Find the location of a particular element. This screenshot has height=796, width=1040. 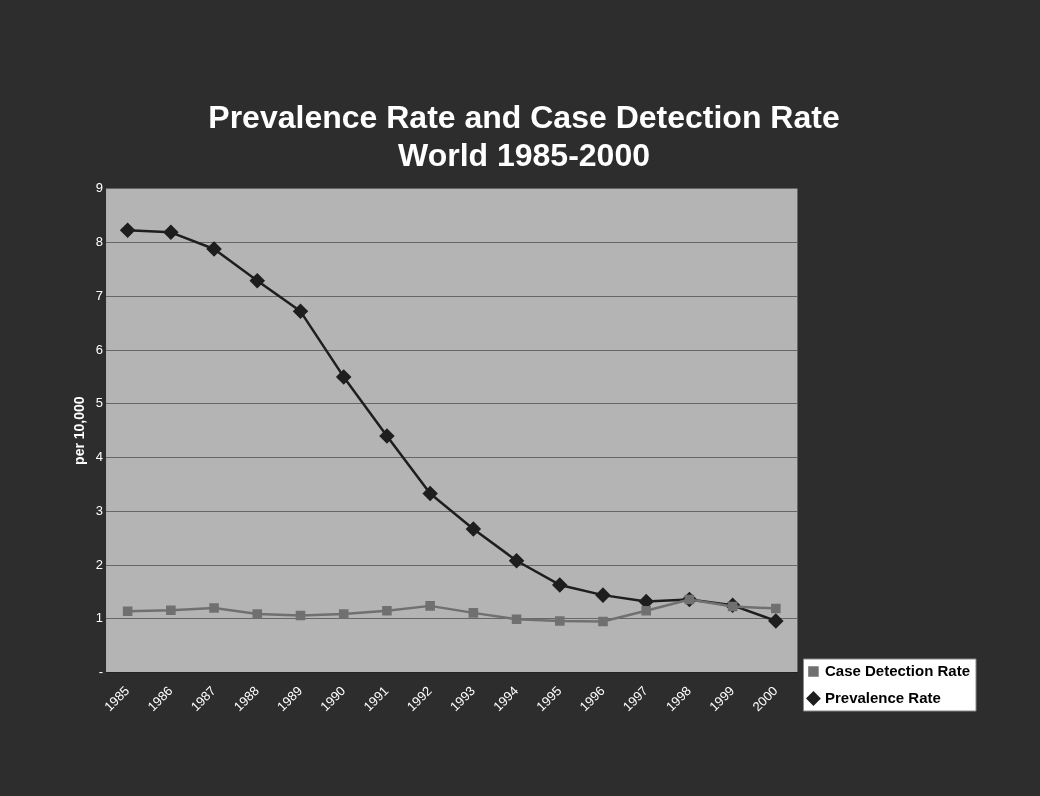

chart-title: Prevalence Rate and Case Detection Rate World 1985-2000 is located at coordinates (524, 136).